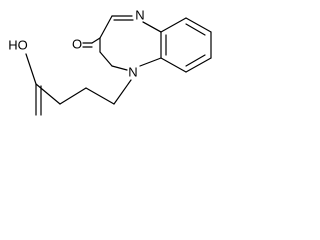 Image resolution: width=320 pixels, height=240 pixels. I want to click on atom-label: HO, so click(18, 44).